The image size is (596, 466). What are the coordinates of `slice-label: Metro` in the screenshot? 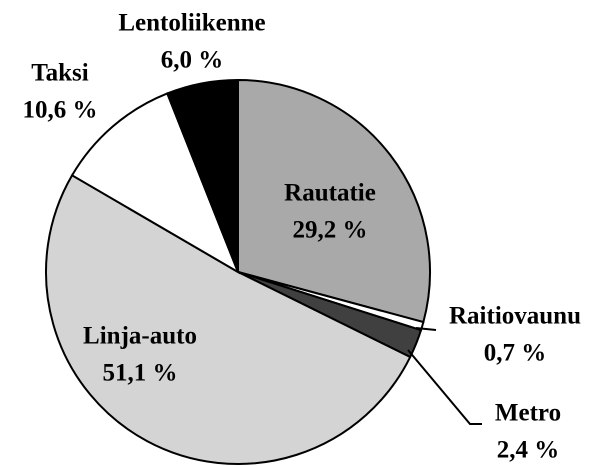 It's located at (528, 413).